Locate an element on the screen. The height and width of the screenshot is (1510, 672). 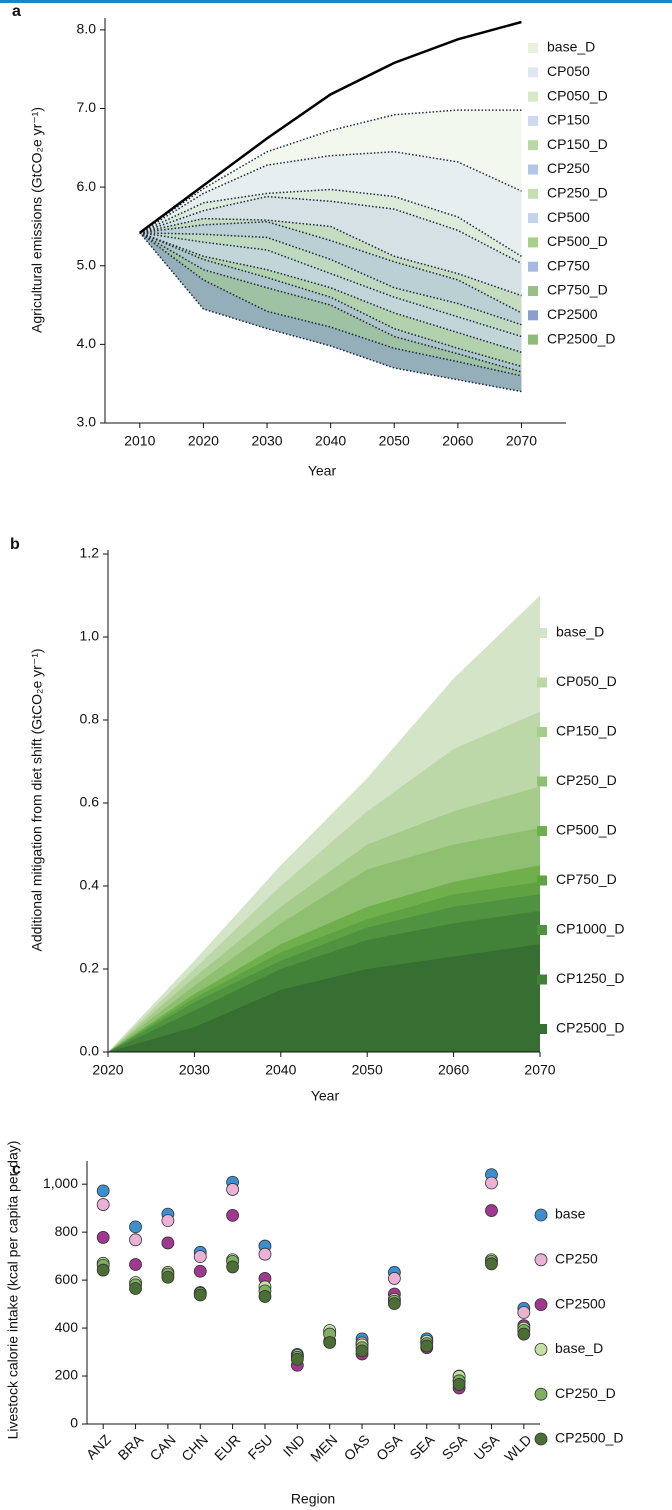
x-tick-label: EUR is located at coordinates (227, 1447).